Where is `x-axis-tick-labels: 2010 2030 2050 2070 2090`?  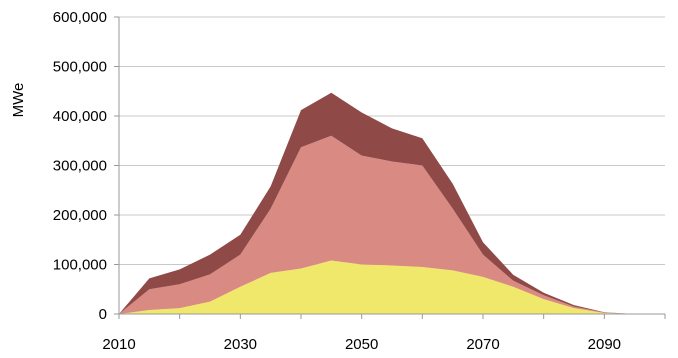
x-axis-tick-labels: 2010 2030 2050 2070 2090 is located at coordinates (361, 344).